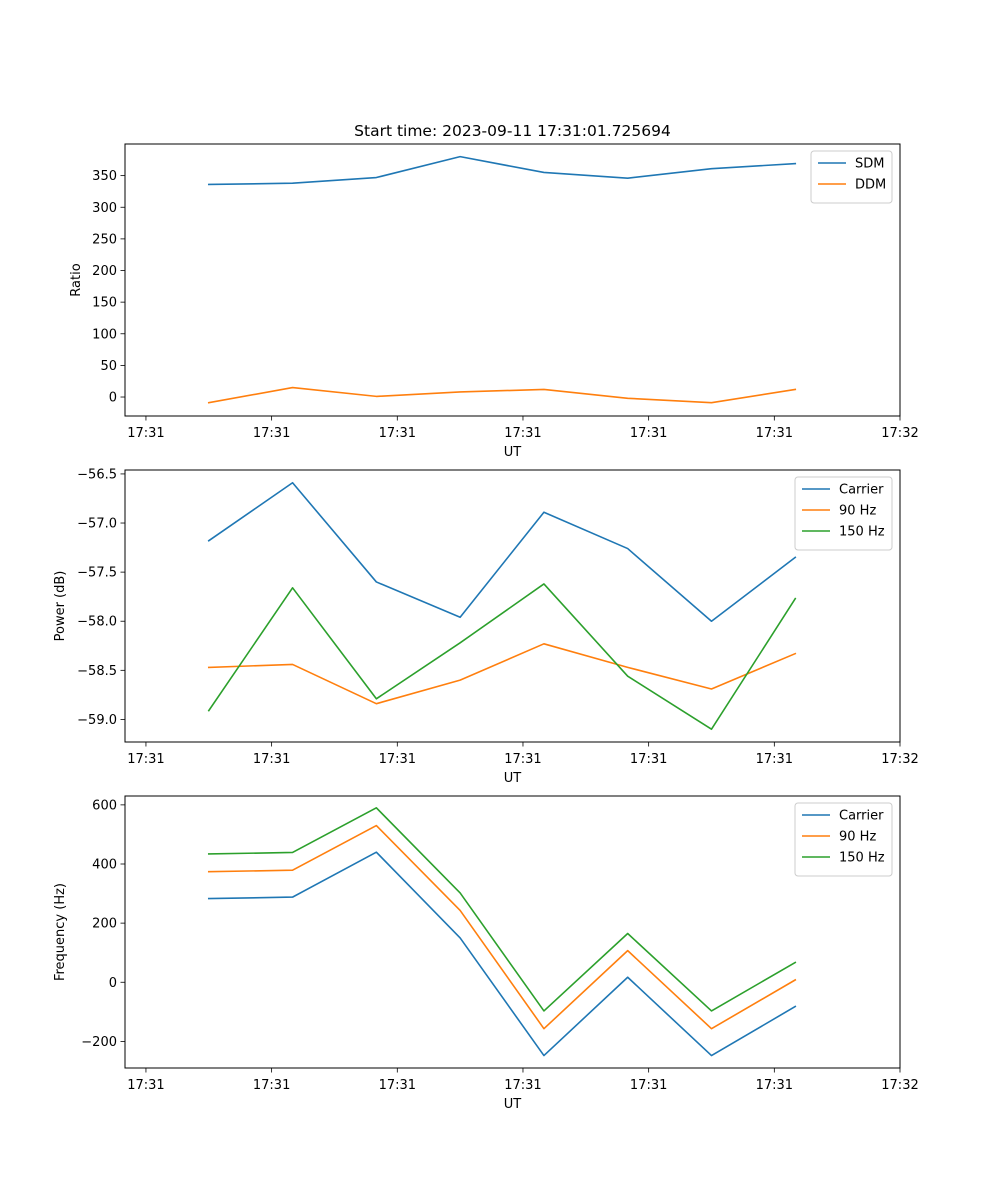  Describe the element at coordinates (104, 334) in the screenshot. I see `ratio-y-tick-label: 100` at that location.